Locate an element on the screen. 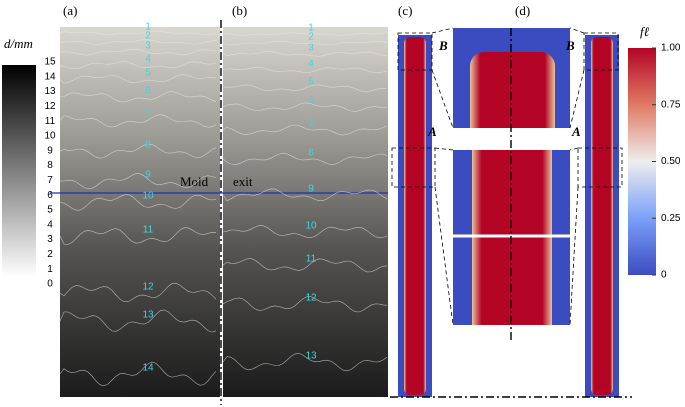  f-colorbar-tick: 0.25 is located at coordinates (671, 218).